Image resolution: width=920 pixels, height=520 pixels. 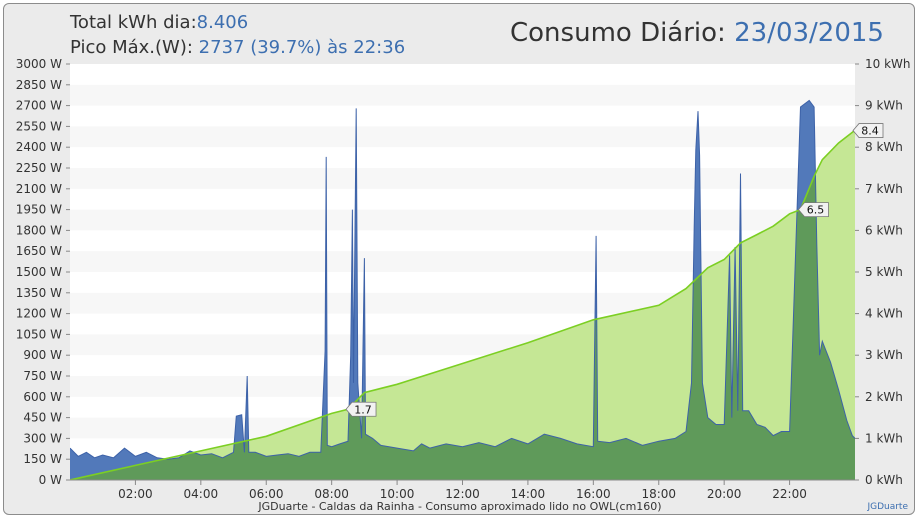 I want to click on energy-annotation: 1.7, so click(x=361, y=409).